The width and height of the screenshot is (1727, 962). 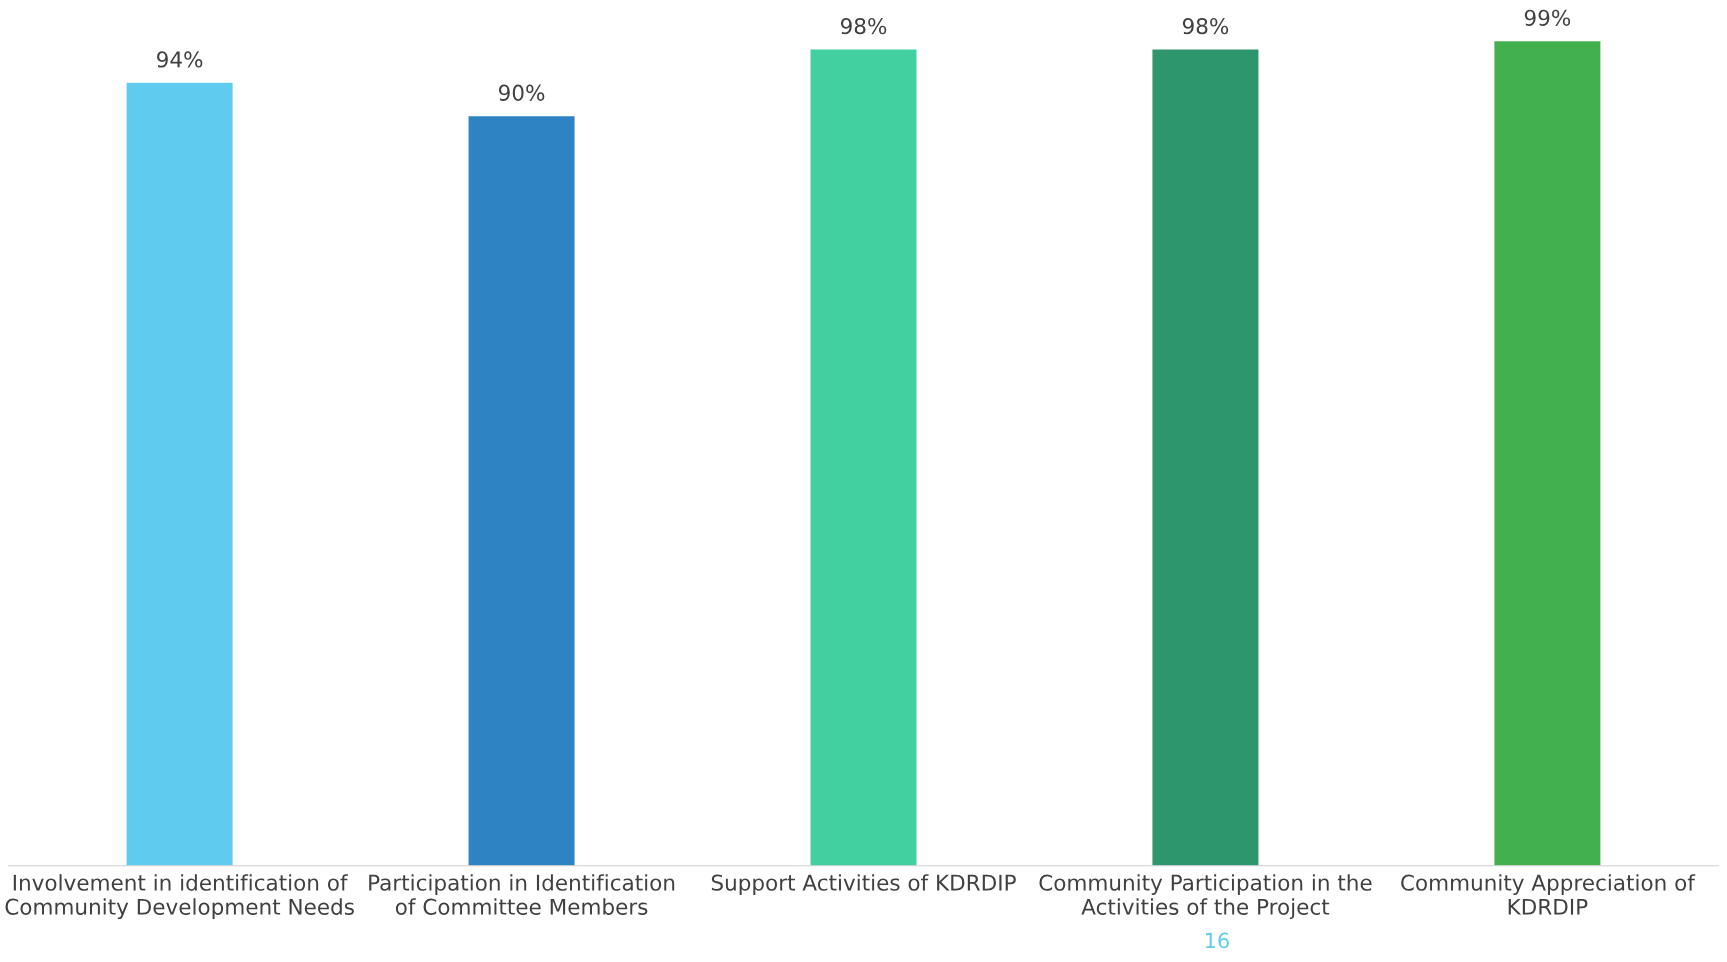 What do you see at coordinates (522, 894) in the screenshot?
I see `x-tick-label: Participation in Identification of Committee Members` at bounding box center [522, 894].